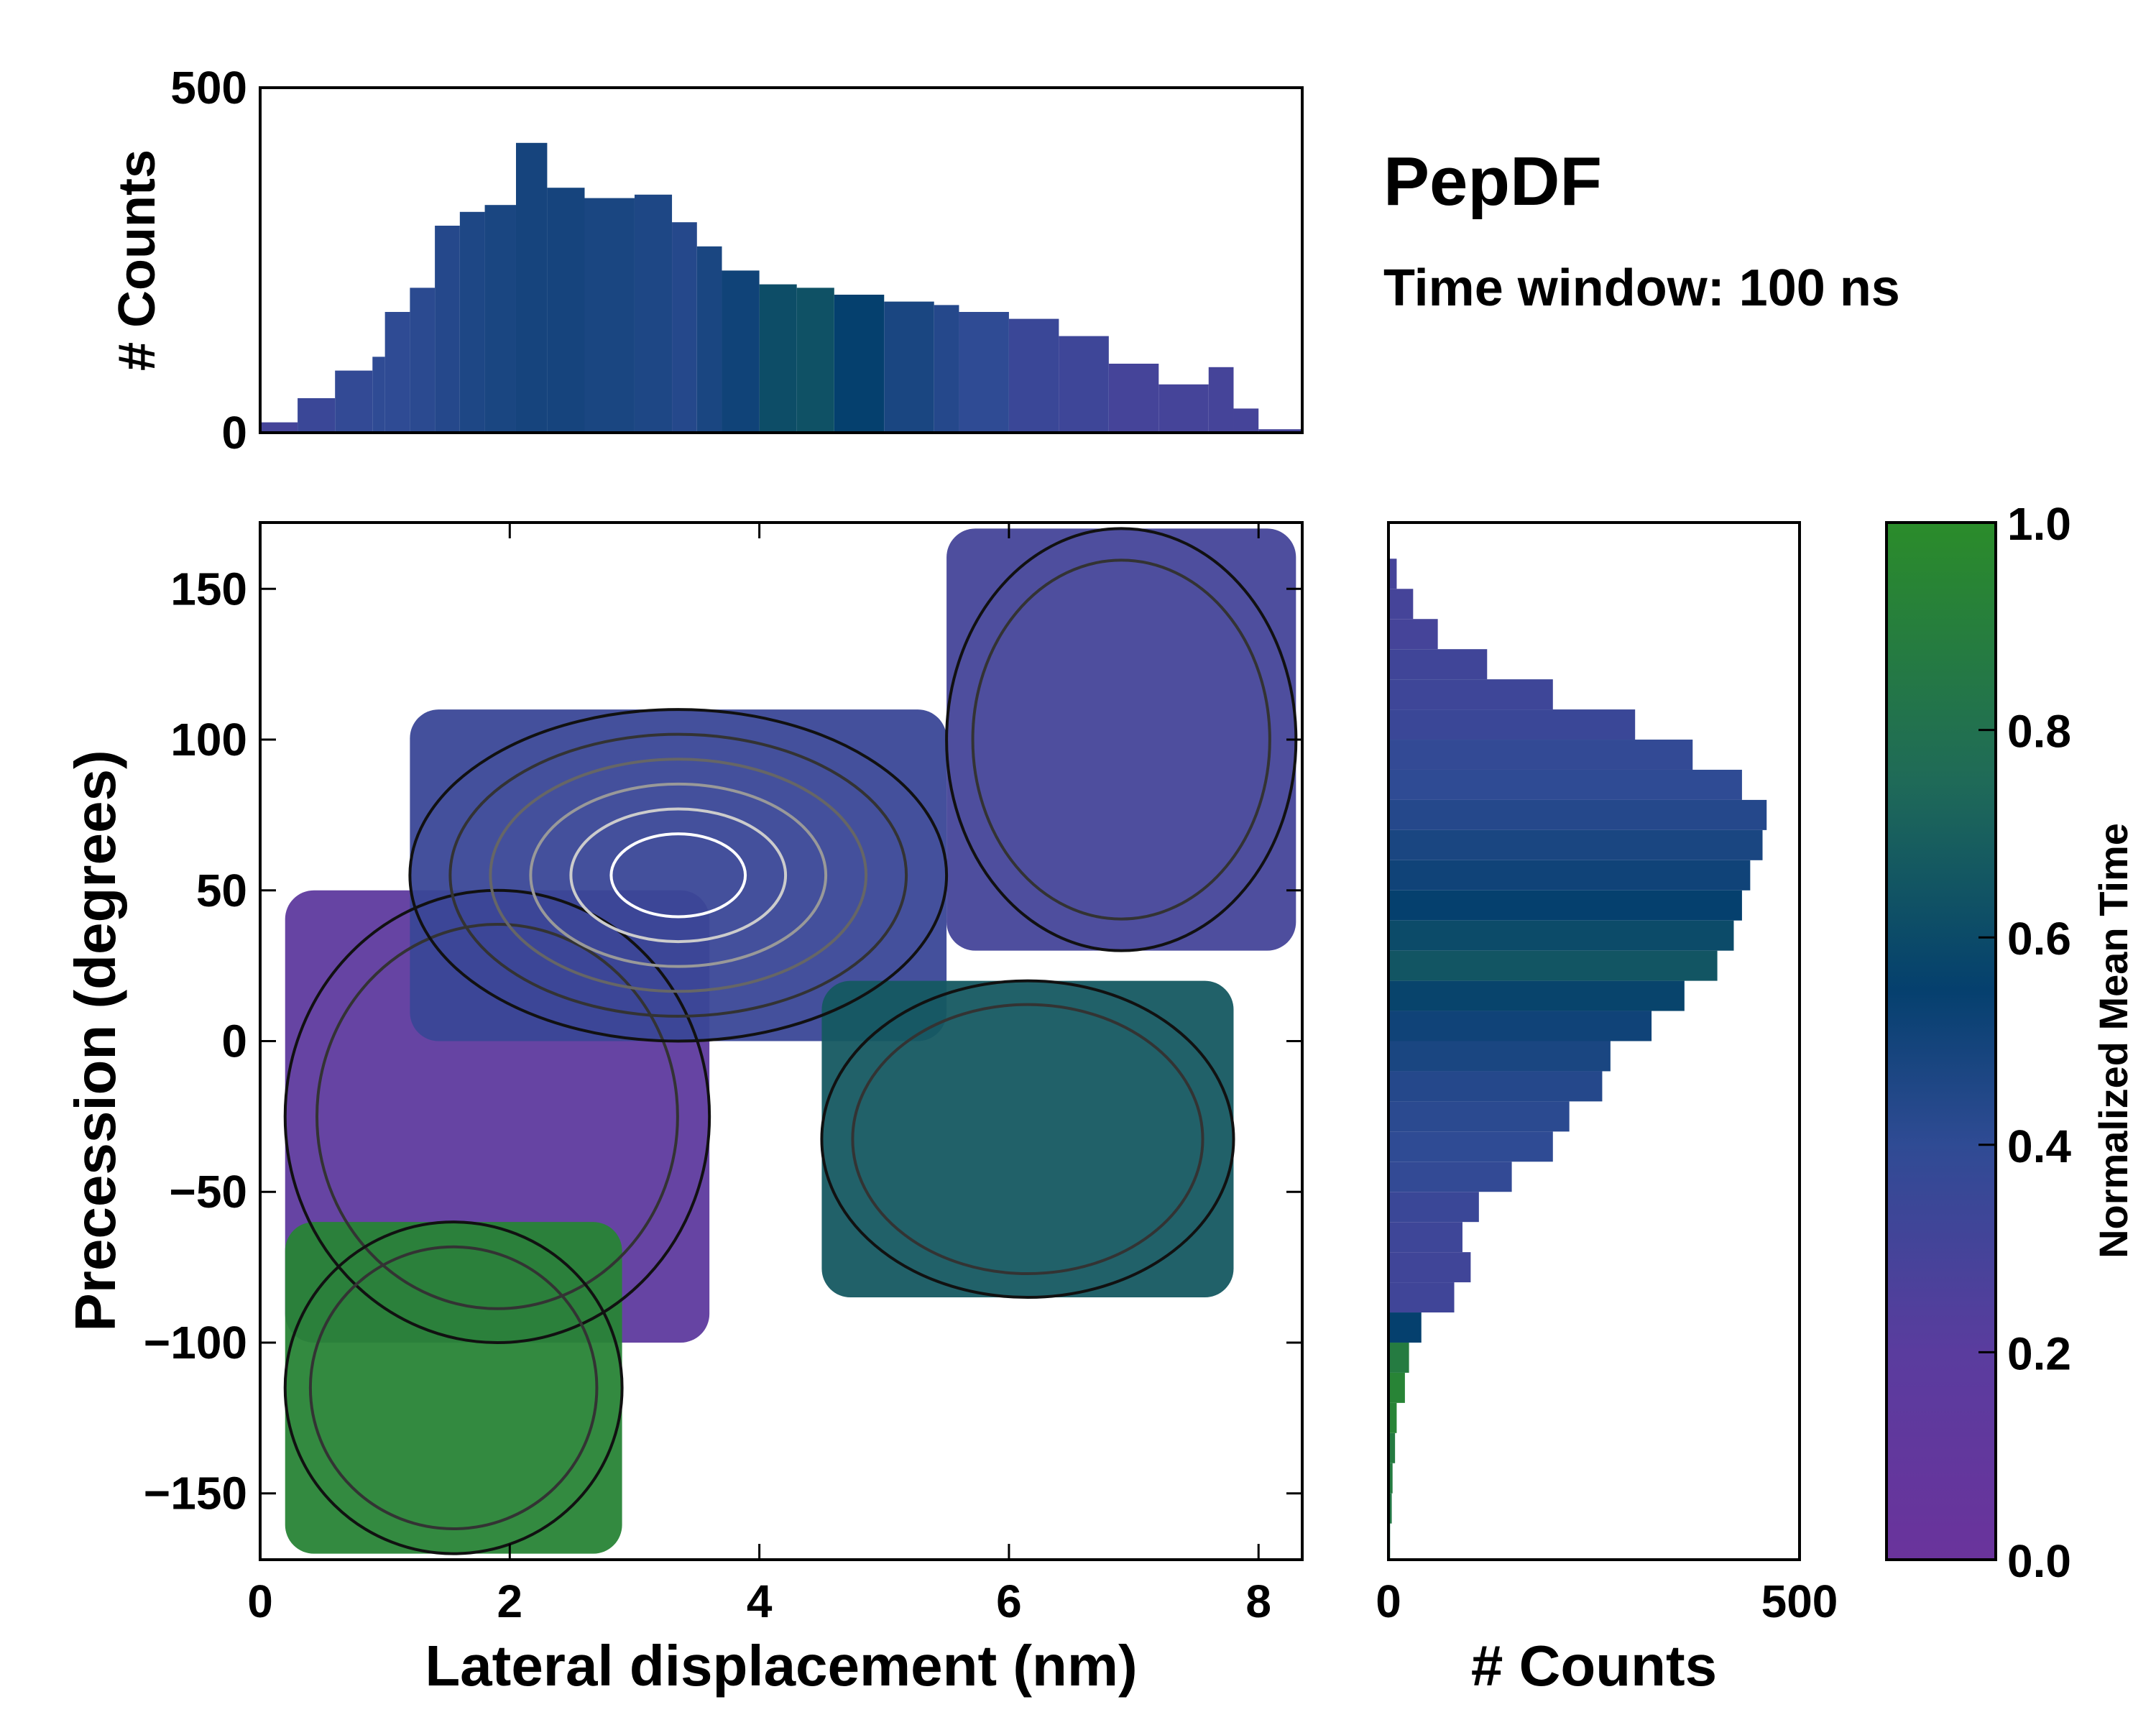 The image size is (2156, 1725). I want to click on right-histogram-x-ticks: 0 500, so click(1607, 1585).